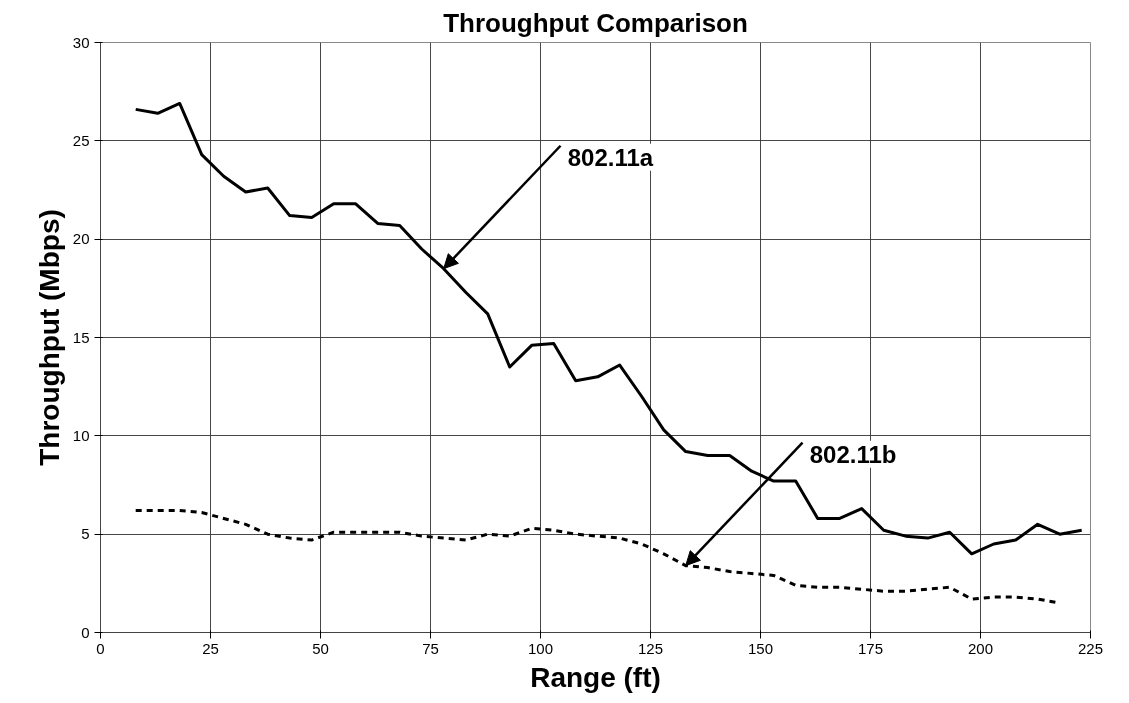  I want to click on x-tick-label: 50, so click(320, 648).